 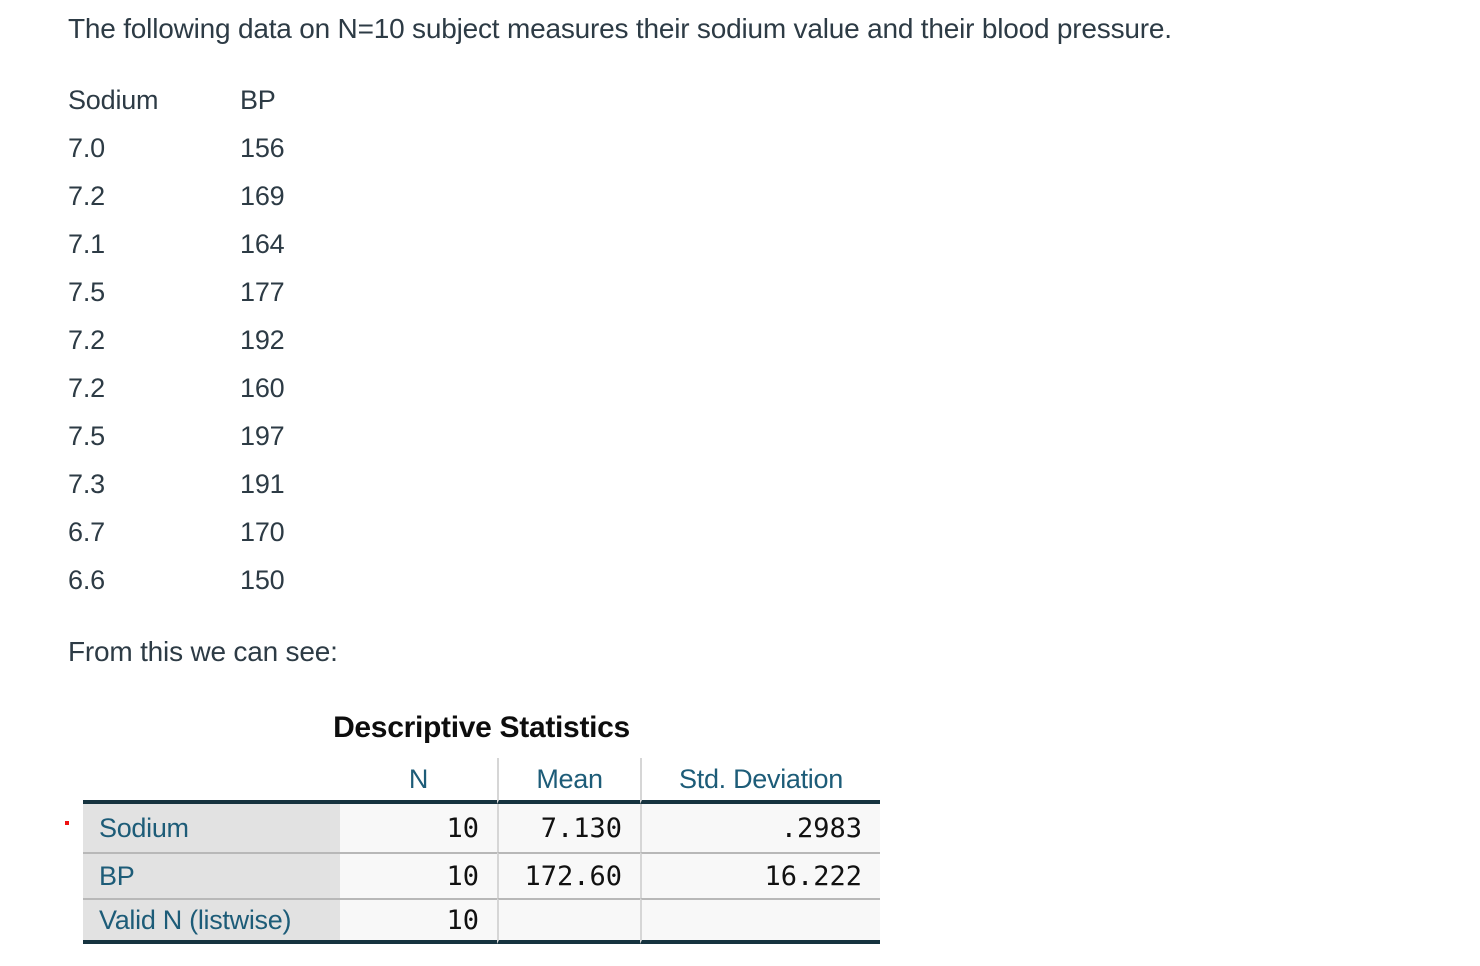 What do you see at coordinates (262, 147) in the screenshot?
I see `list-cell-bp: 156` at bounding box center [262, 147].